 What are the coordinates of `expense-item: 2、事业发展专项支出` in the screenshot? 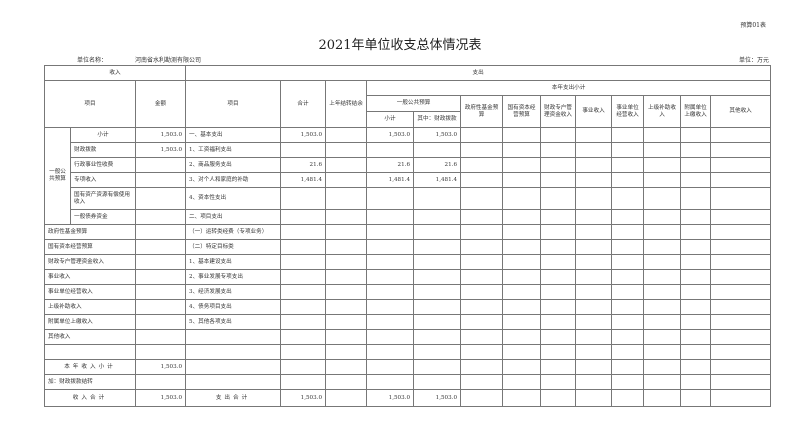 It's located at (233, 277).